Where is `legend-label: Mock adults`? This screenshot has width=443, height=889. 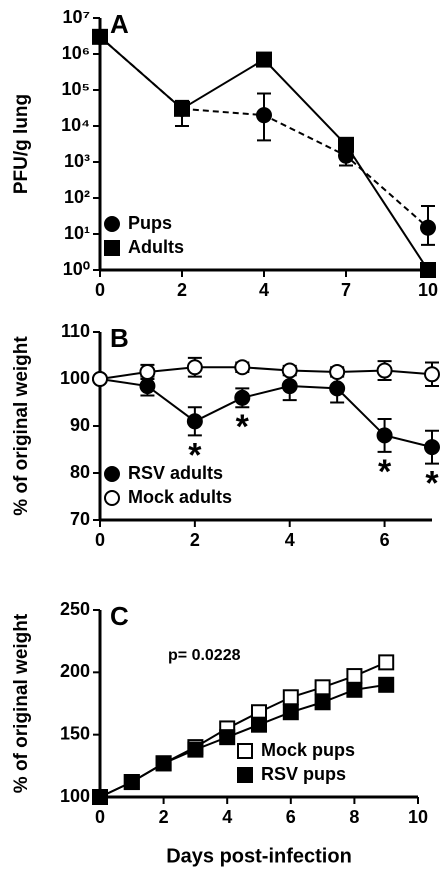
legend-label: Mock adults is located at coordinates (180, 497).